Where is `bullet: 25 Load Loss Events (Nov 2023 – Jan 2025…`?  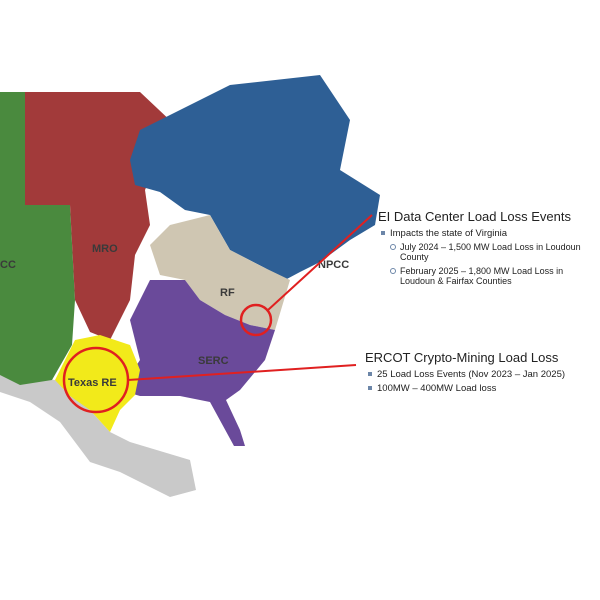
bullet: 25 Load Loss Events (Nov 2023 – Jan 2025… is located at coordinates (480, 374).